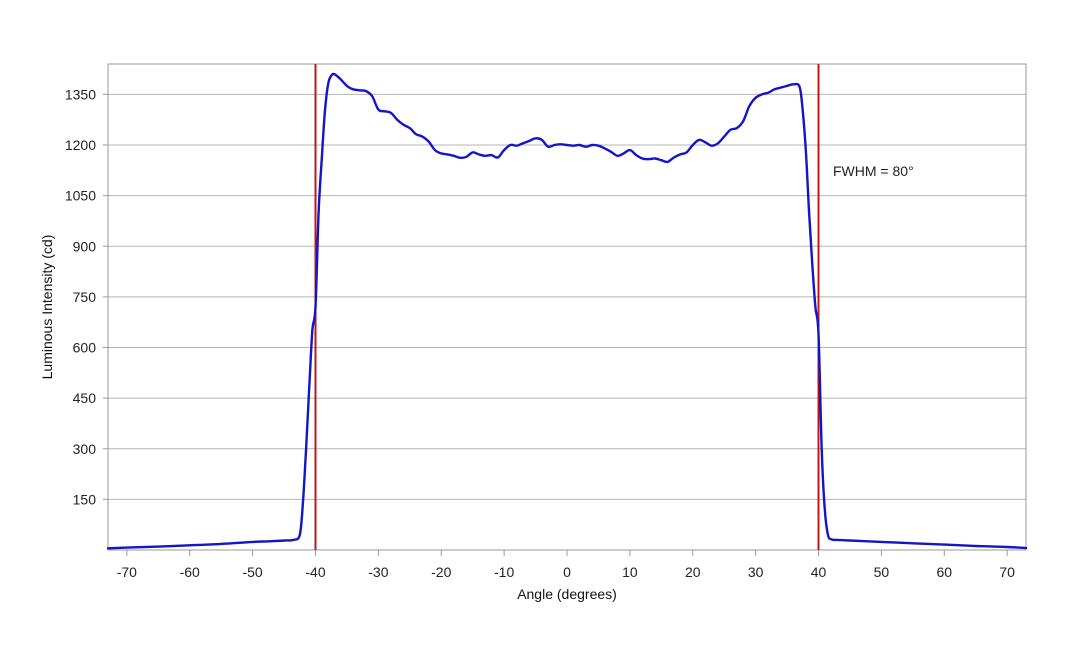  I want to click on y-tick-label: 750, so click(85, 297).